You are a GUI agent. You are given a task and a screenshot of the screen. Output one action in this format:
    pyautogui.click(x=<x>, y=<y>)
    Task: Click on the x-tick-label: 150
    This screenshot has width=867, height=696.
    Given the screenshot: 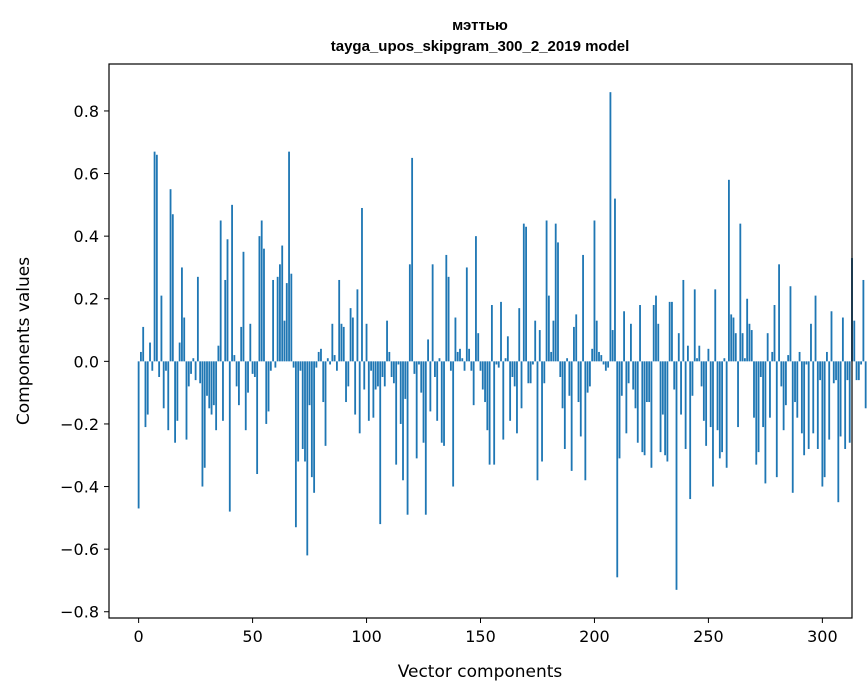 What is the action you would take?
    pyautogui.click(x=480, y=636)
    